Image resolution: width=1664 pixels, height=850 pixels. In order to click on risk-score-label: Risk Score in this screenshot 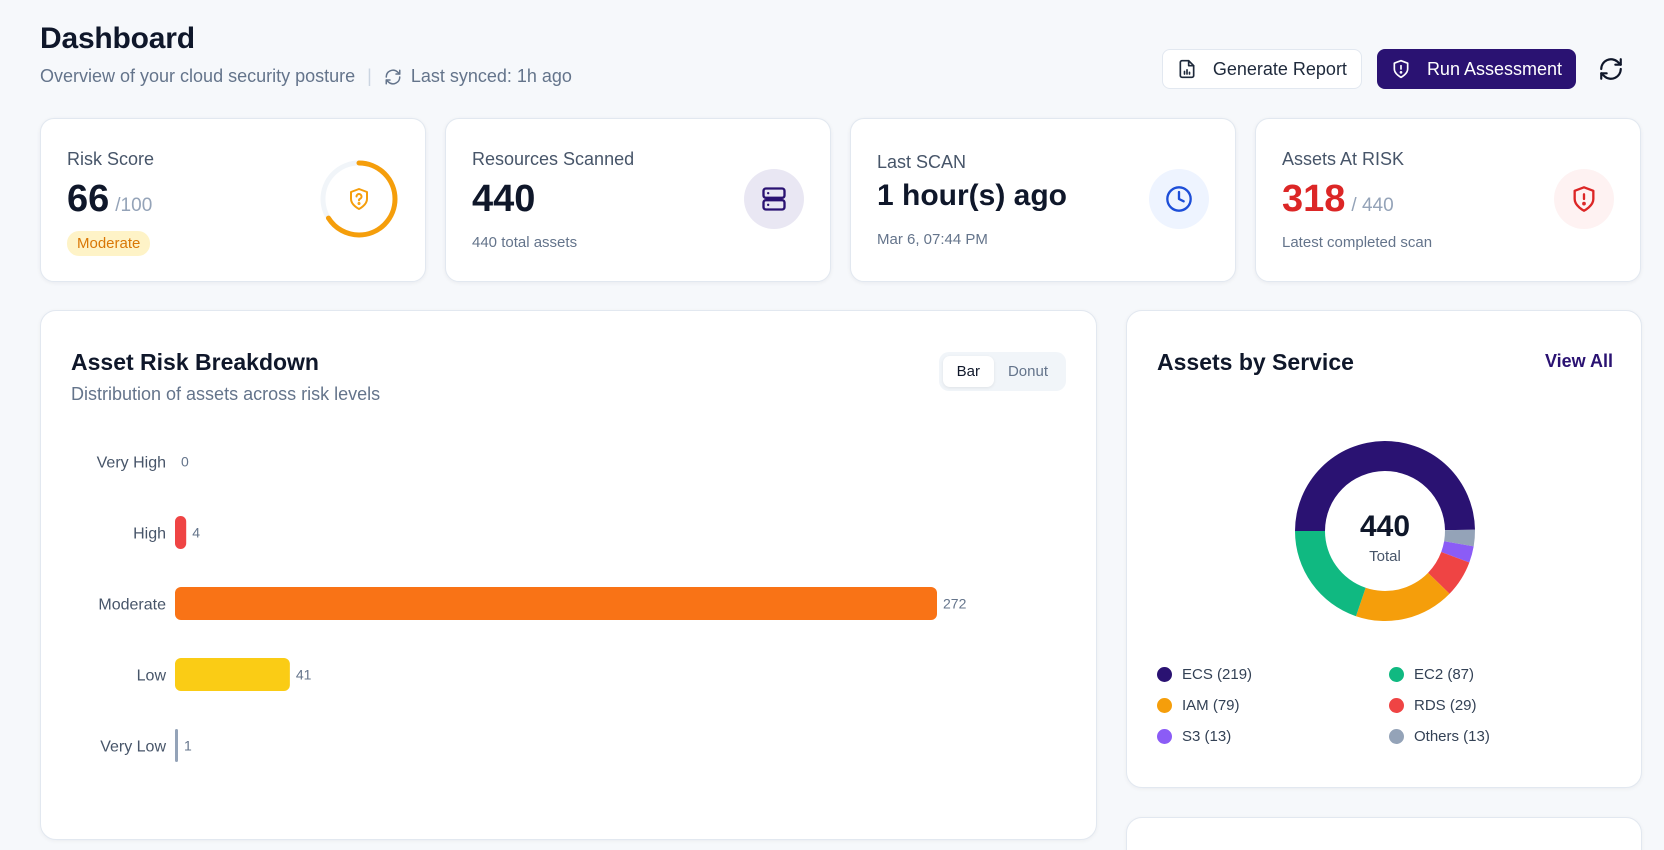, I will do `click(111, 159)`.